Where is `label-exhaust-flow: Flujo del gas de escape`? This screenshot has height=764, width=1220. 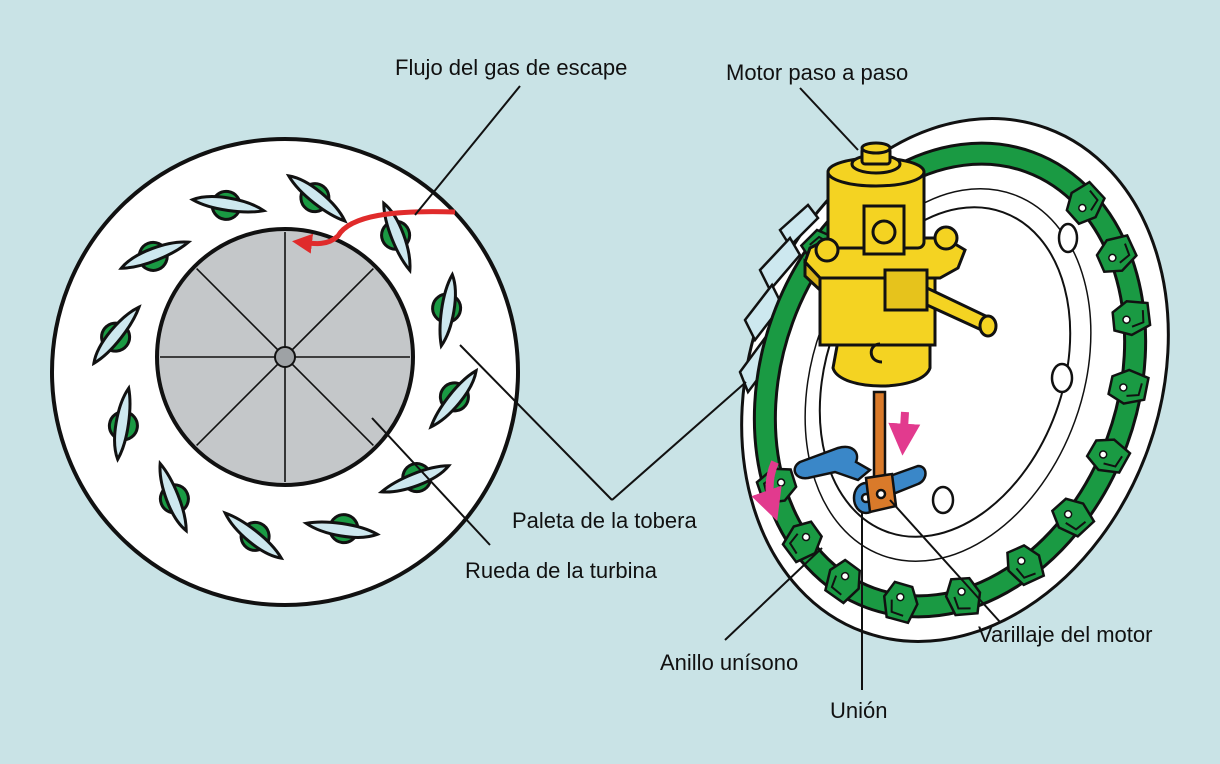
label-exhaust-flow: Flujo del gas de escape is located at coordinates (511, 67).